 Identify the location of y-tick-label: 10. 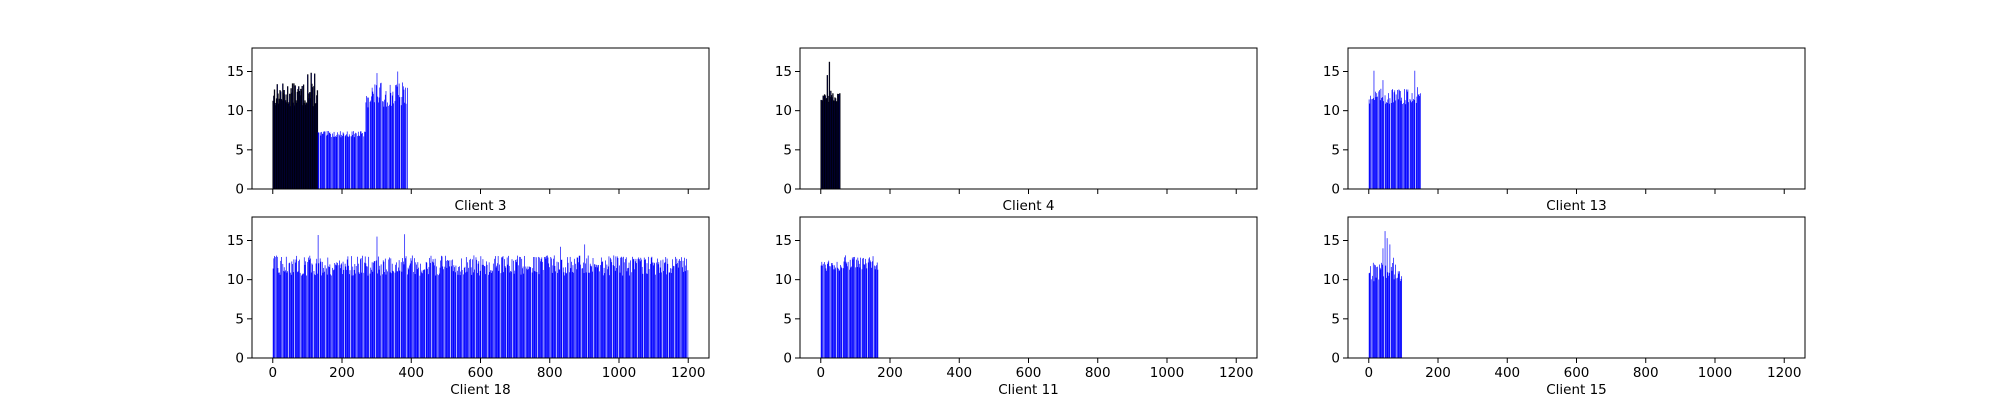
(783, 280).